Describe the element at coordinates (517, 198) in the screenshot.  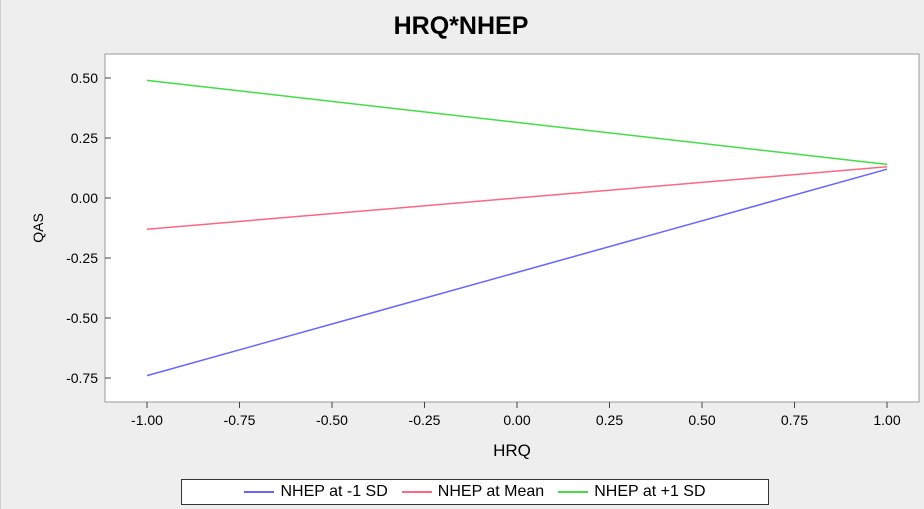
I see `series-line-mean` at that location.